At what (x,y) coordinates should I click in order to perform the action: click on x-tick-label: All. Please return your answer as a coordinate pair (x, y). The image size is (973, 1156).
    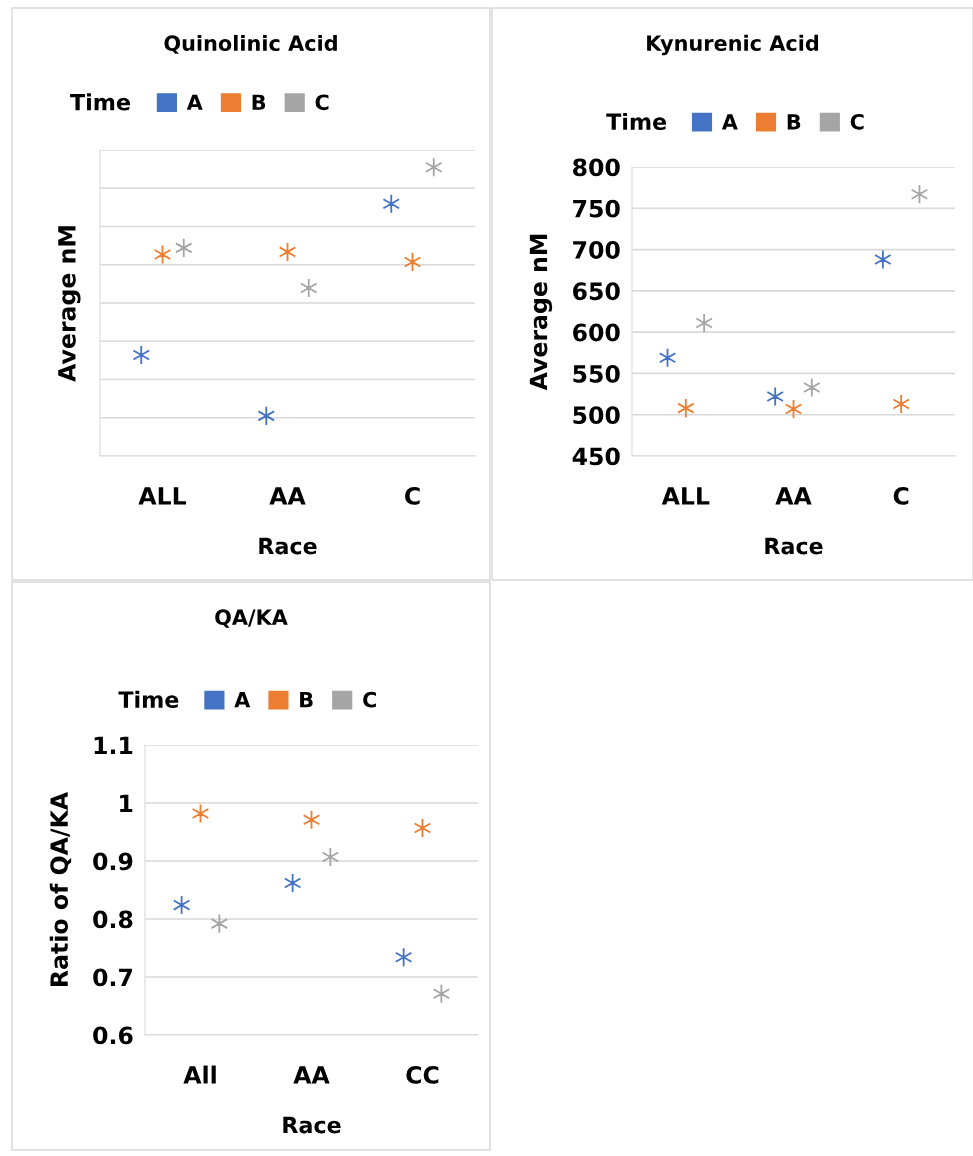
    Looking at the image, I should click on (199, 1074).